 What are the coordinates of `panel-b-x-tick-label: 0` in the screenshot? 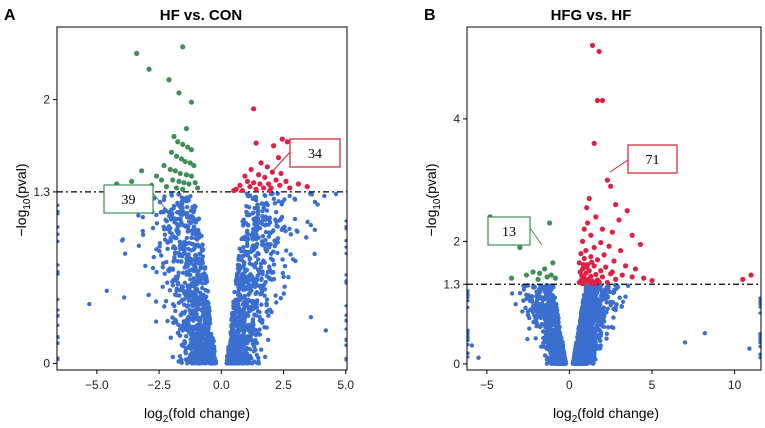 It's located at (569, 385).